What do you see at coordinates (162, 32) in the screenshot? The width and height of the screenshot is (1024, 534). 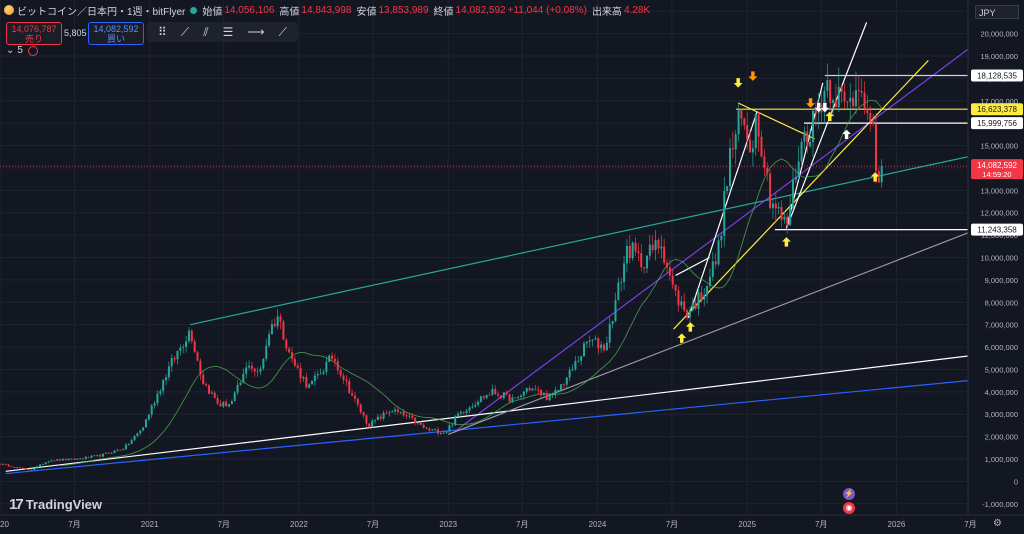 I see `drag-handle-icon: ⠿` at bounding box center [162, 32].